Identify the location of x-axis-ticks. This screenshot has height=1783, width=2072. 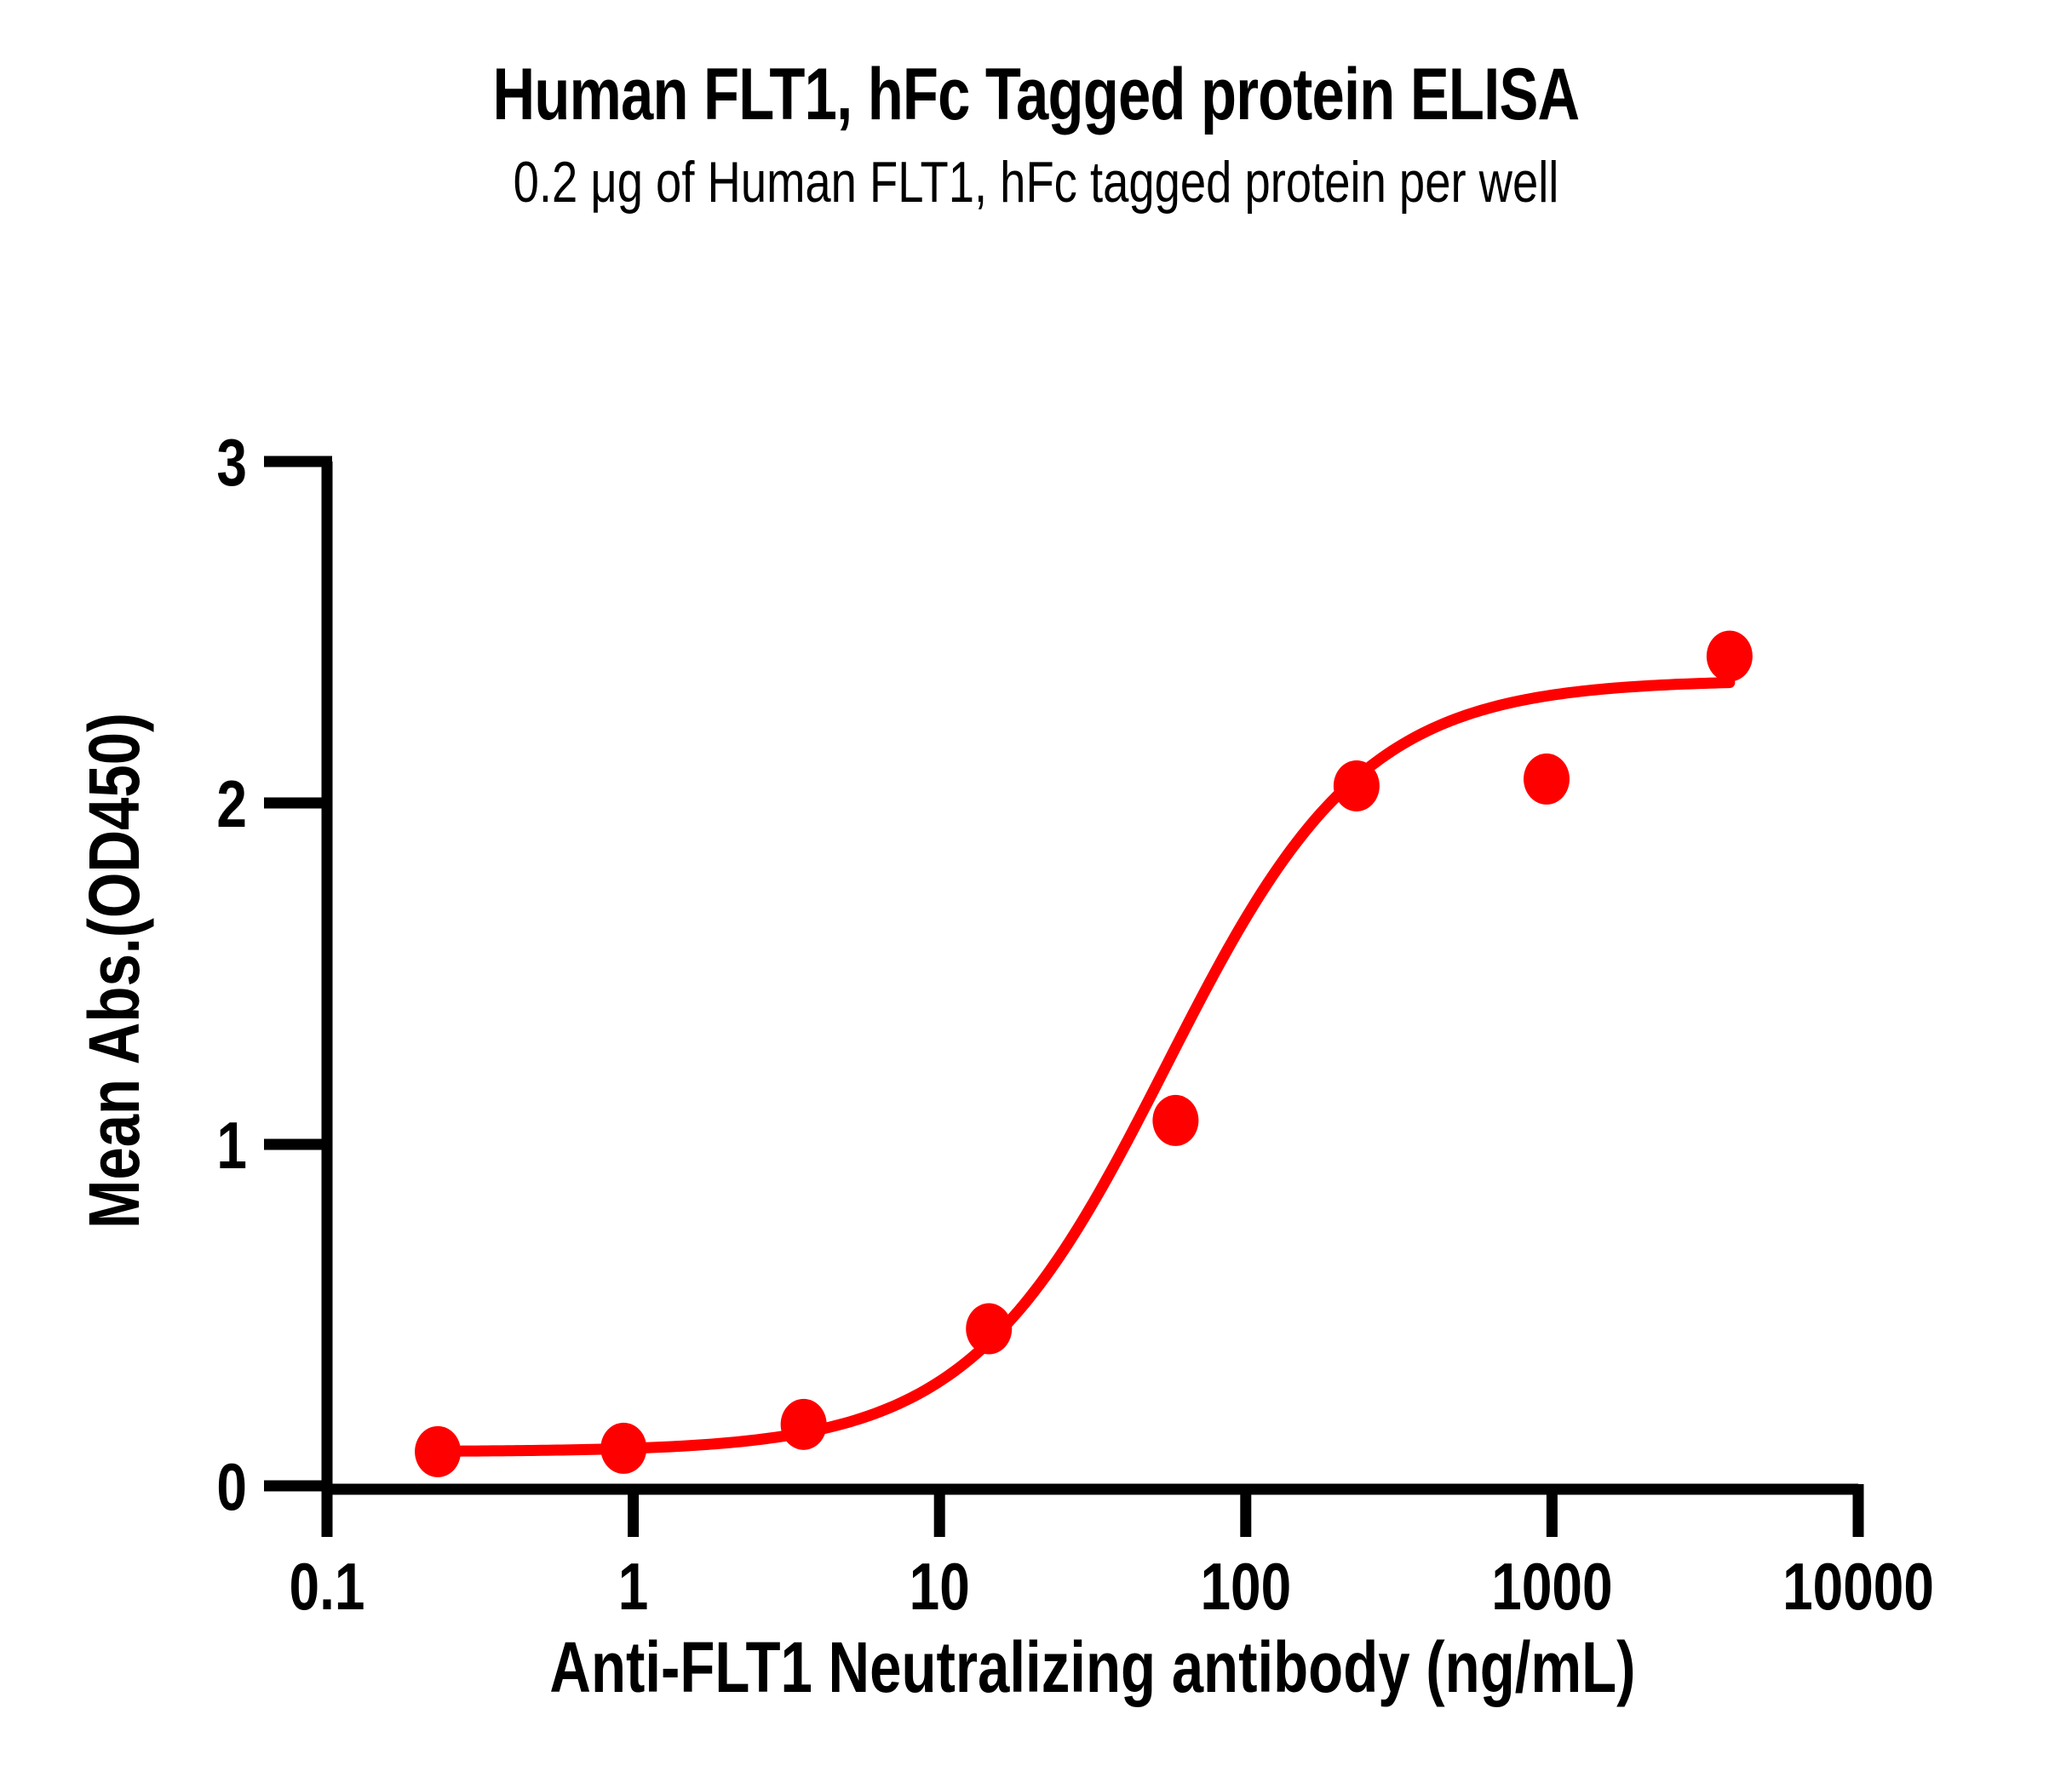
(1092, 1510).